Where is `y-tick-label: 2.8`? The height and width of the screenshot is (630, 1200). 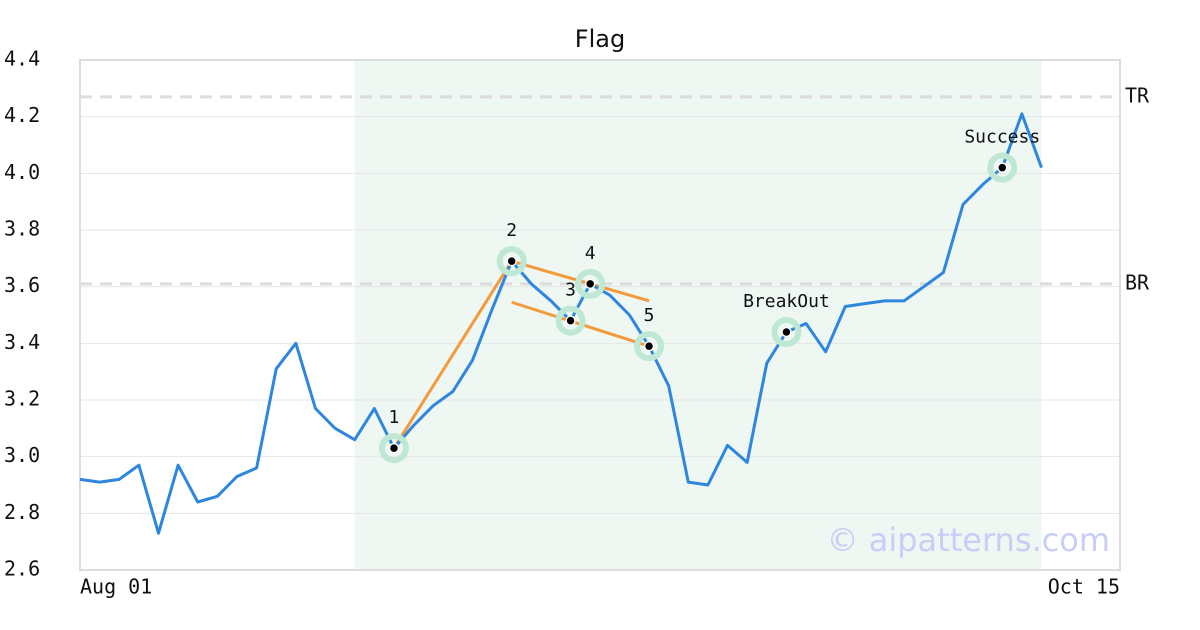 y-tick-label: 2.8 is located at coordinates (22, 512).